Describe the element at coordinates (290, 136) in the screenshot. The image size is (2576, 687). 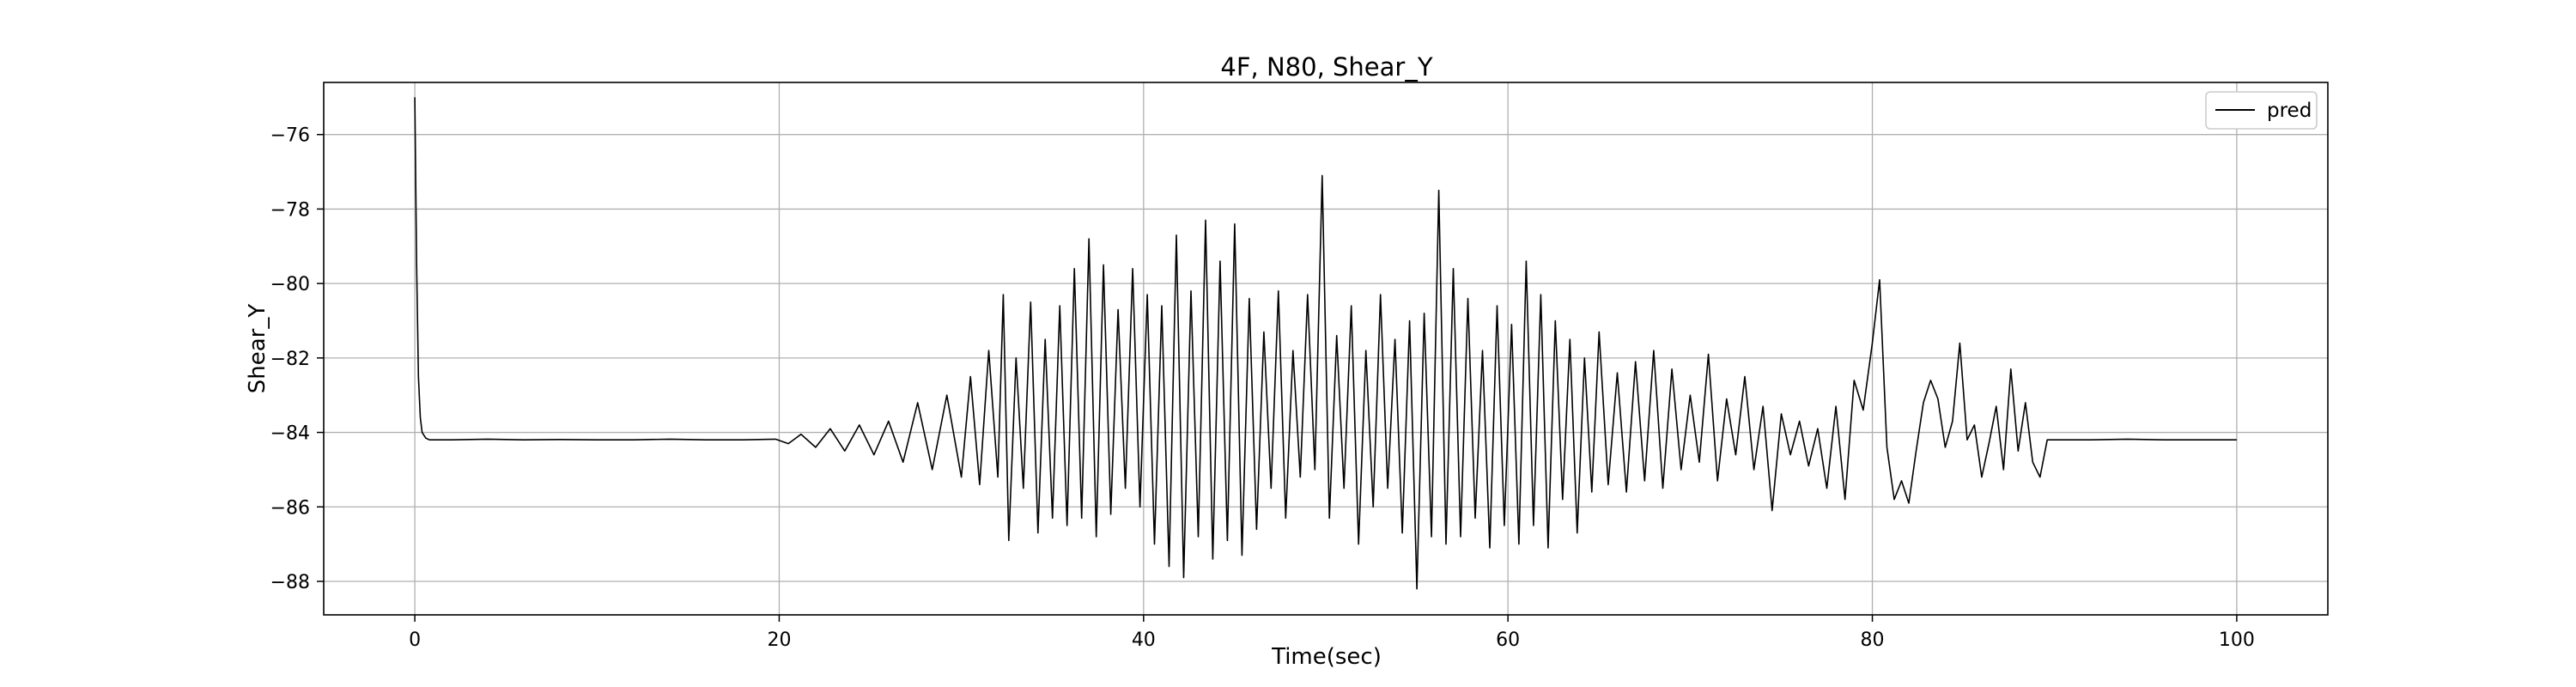
I see `y-tick-label: −76` at that location.